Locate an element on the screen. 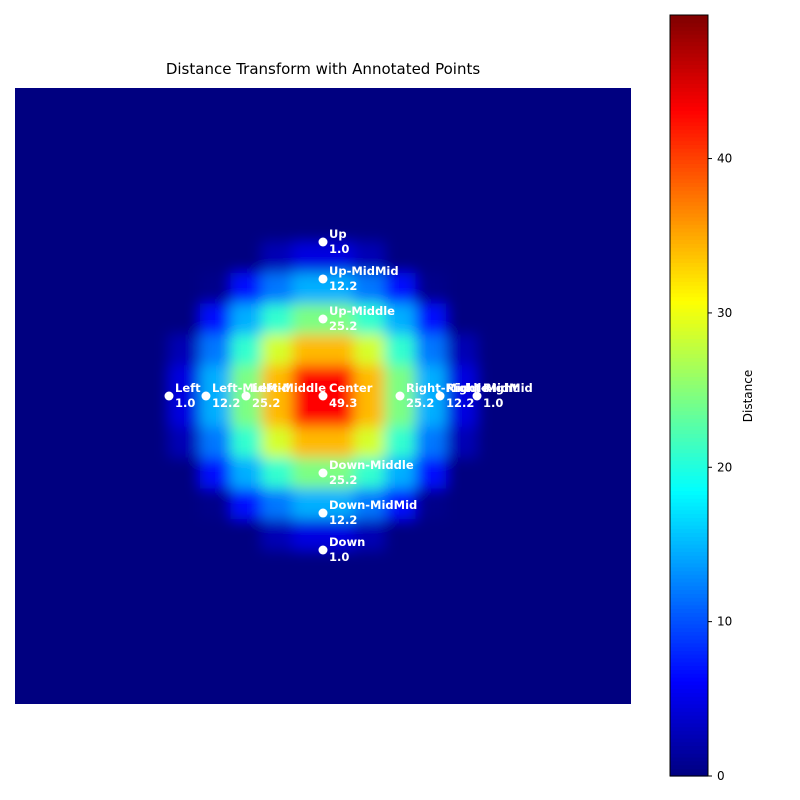 The width and height of the screenshot is (800, 800). point-value: 1.0 is located at coordinates (185, 403).